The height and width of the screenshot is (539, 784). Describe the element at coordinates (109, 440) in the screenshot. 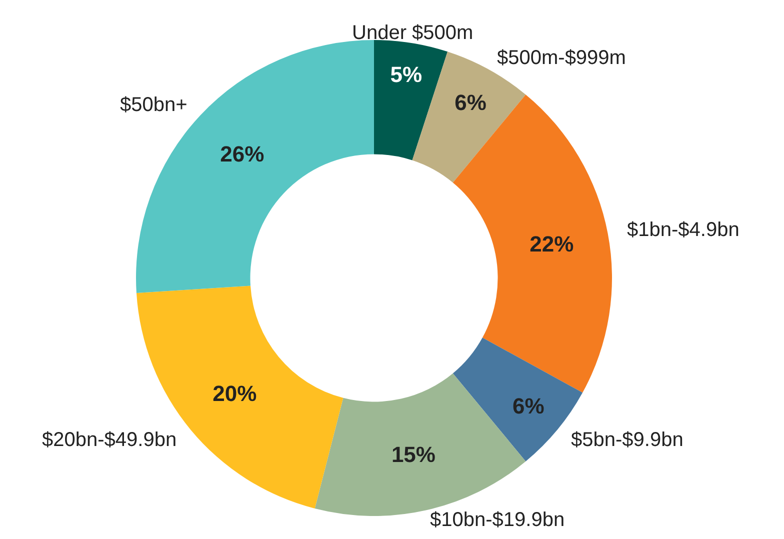

I see `slice-label: $20bn-$49.9bn` at that location.